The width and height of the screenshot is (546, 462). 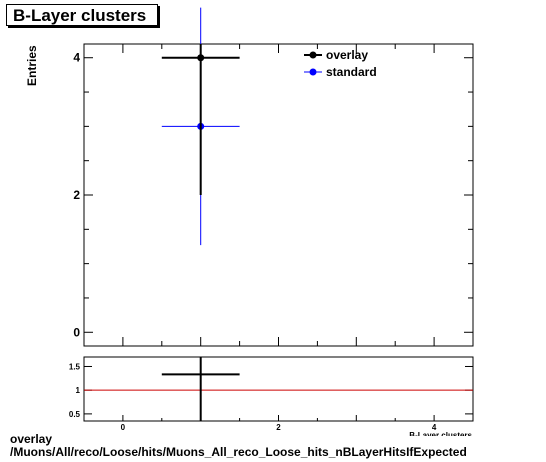 What do you see at coordinates (278, 393) in the screenshot?
I see `ratio-axis-ticks` at bounding box center [278, 393].